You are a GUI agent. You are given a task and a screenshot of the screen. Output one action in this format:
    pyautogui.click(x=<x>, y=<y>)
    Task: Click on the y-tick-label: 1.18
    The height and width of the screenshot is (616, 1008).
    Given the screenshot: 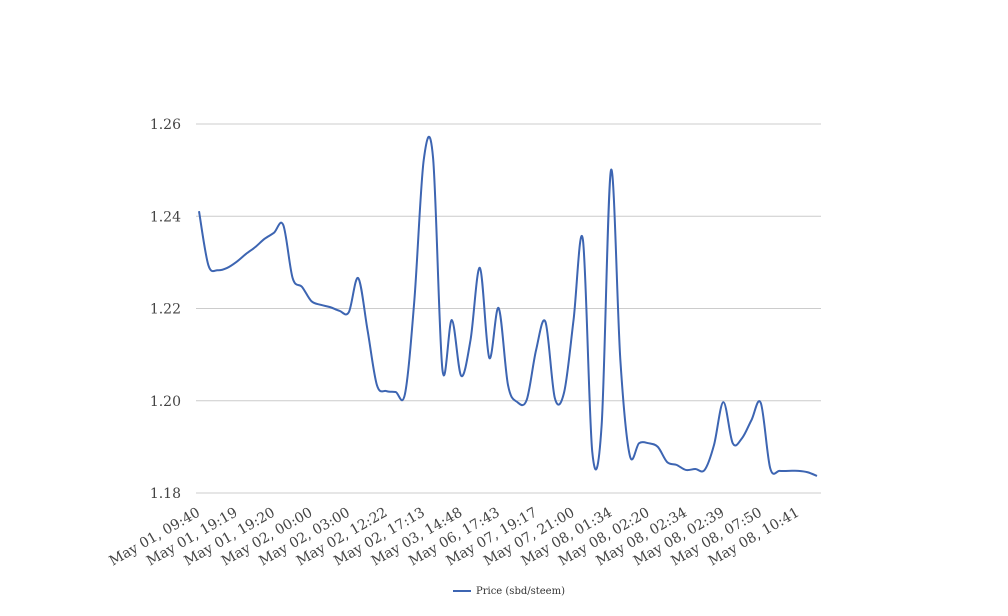 What is the action you would take?
    pyautogui.click(x=165, y=494)
    